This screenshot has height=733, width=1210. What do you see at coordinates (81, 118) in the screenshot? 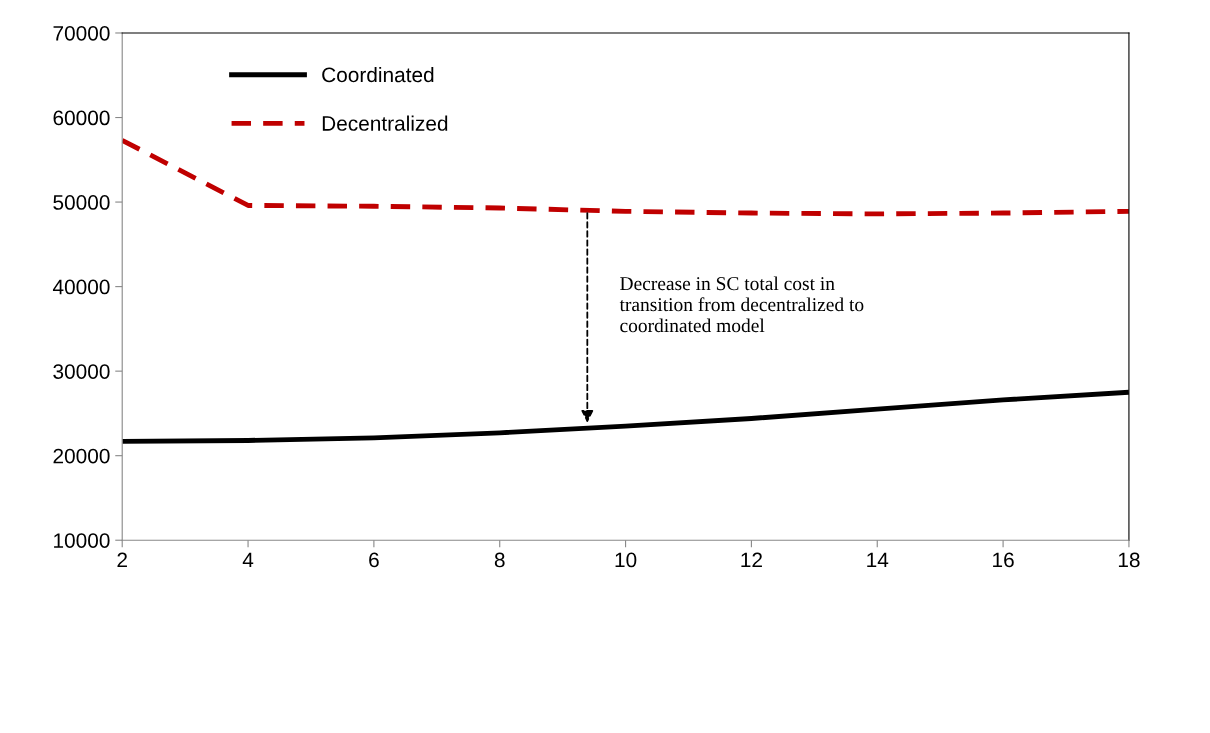
I see `y-tick-label: 60000` at bounding box center [81, 118].